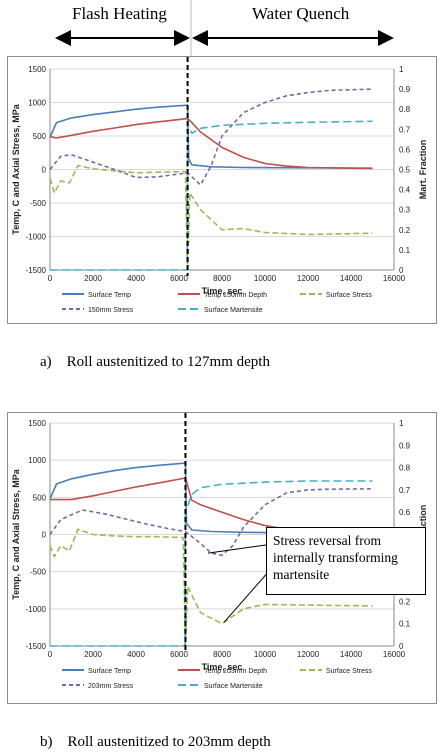 The image size is (441, 753). Describe the element at coordinates (405, 210) in the screenshot. I see `y2-tick-label: 0.3` at that location.